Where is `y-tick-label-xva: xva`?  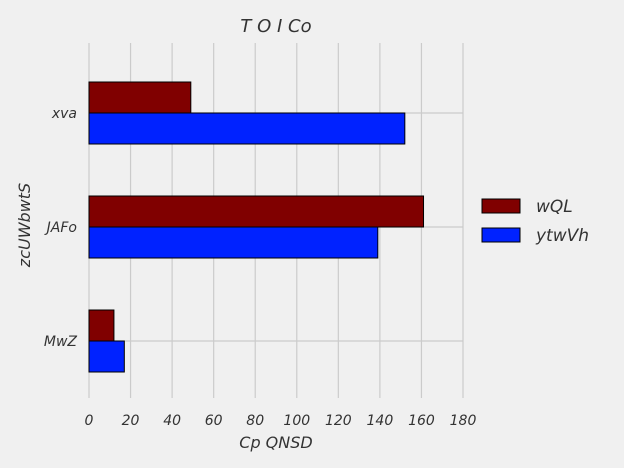 y-tick-label-xva: xva is located at coordinates (64, 114).